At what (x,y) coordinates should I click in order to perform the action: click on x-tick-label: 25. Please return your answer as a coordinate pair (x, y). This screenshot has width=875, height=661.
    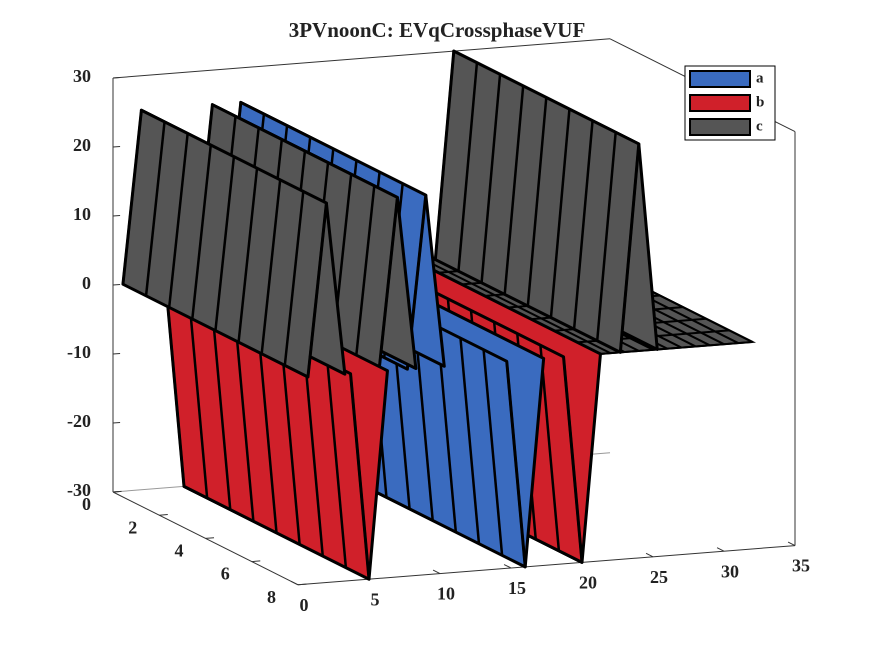
    Looking at the image, I should click on (659, 577).